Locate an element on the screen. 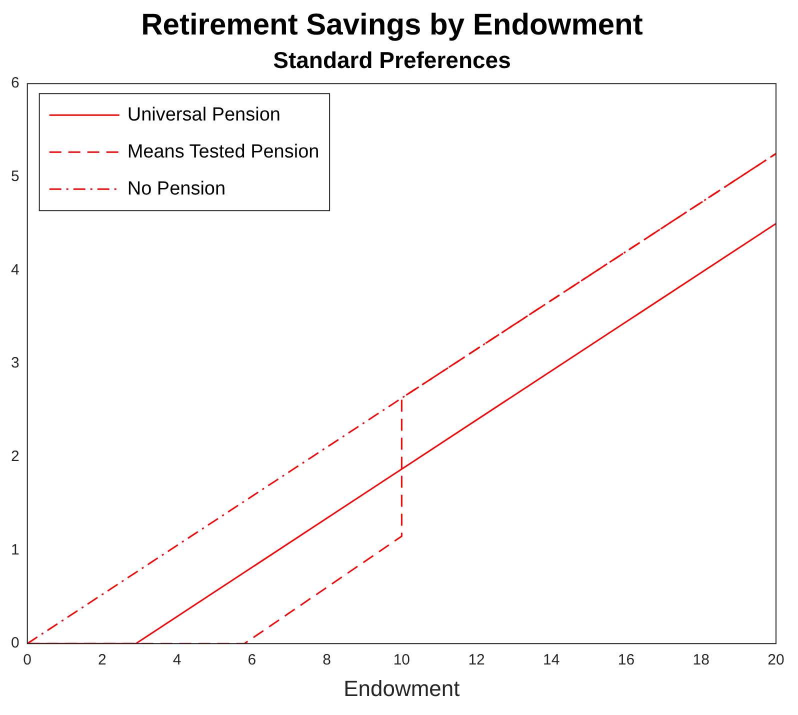 This screenshot has height=715, width=798. x-tick-label: 10 is located at coordinates (401, 660).